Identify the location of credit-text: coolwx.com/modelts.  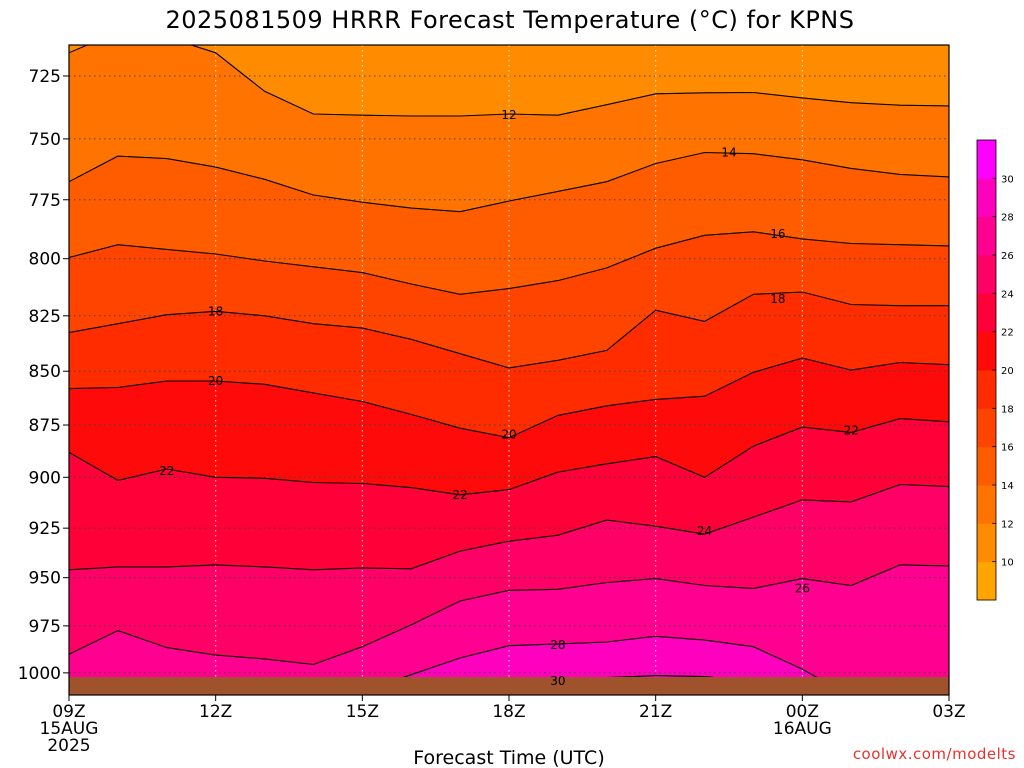
(934, 754).